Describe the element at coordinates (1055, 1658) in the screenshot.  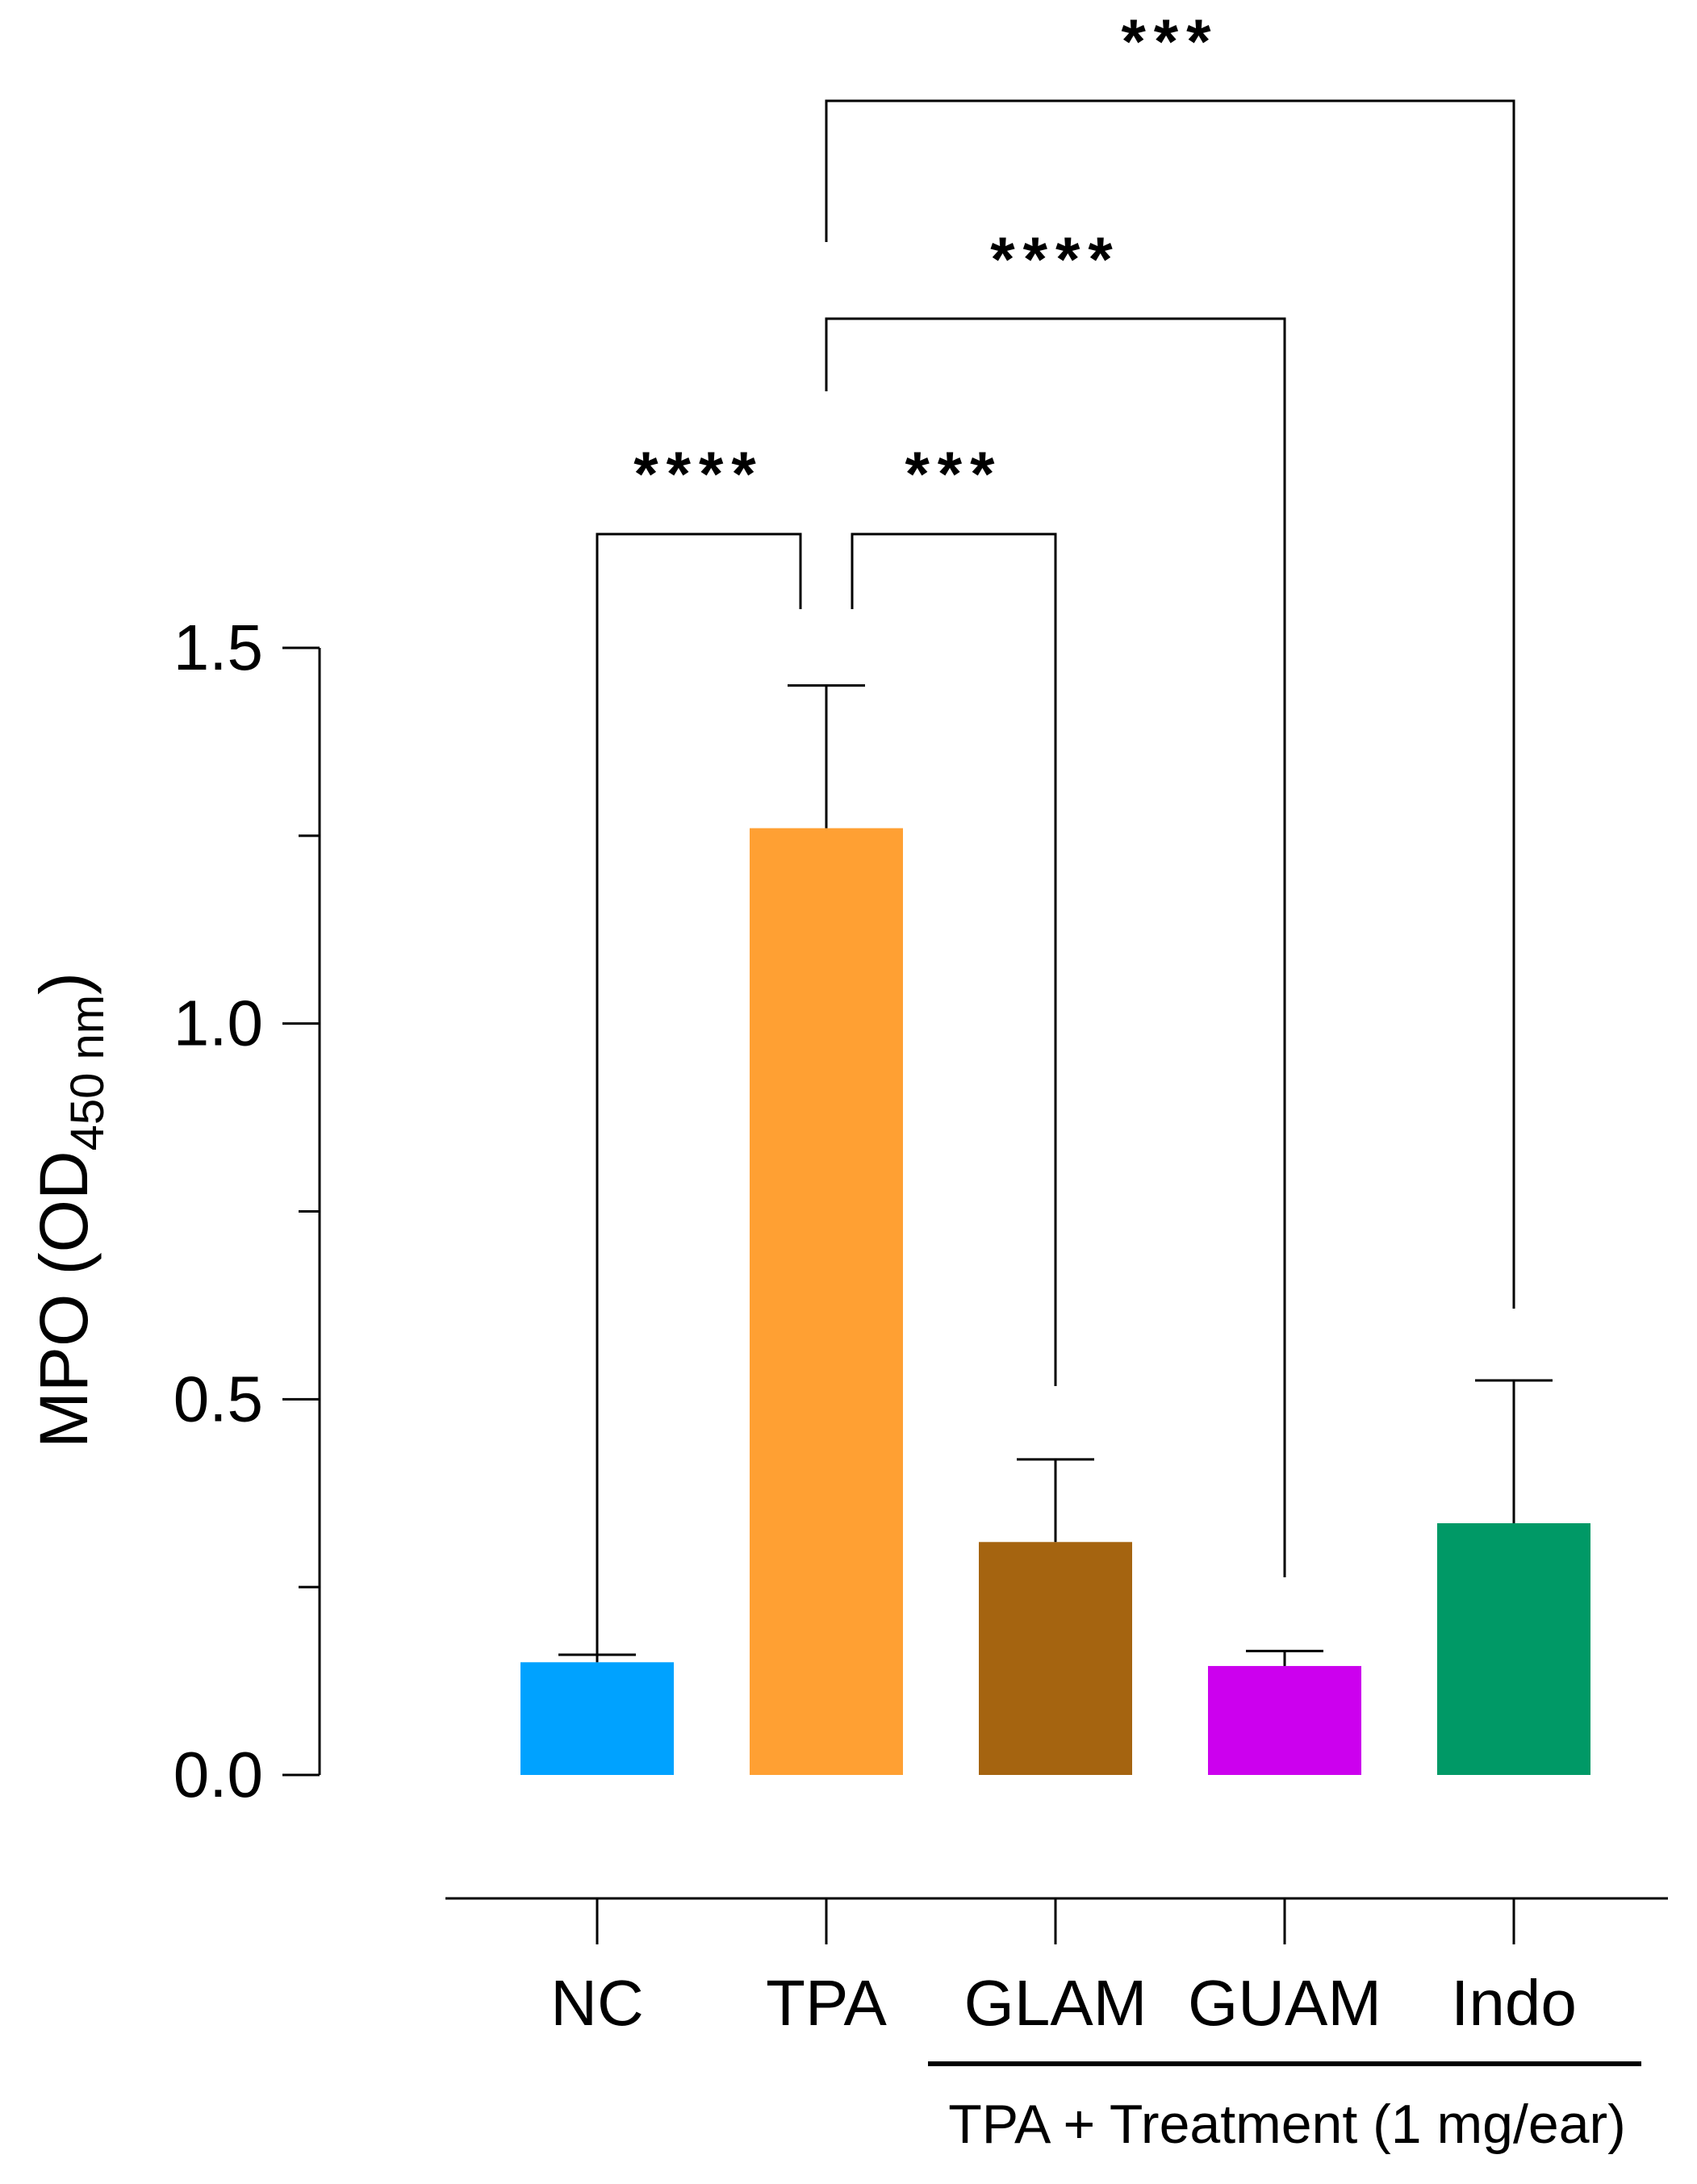
I see `bar-glam` at that location.